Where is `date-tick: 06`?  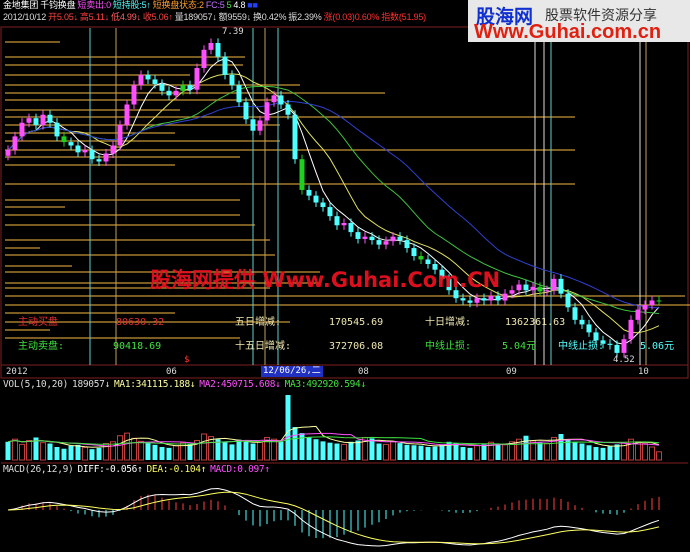 date-tick: 06 is located at coordinates (171, 372).